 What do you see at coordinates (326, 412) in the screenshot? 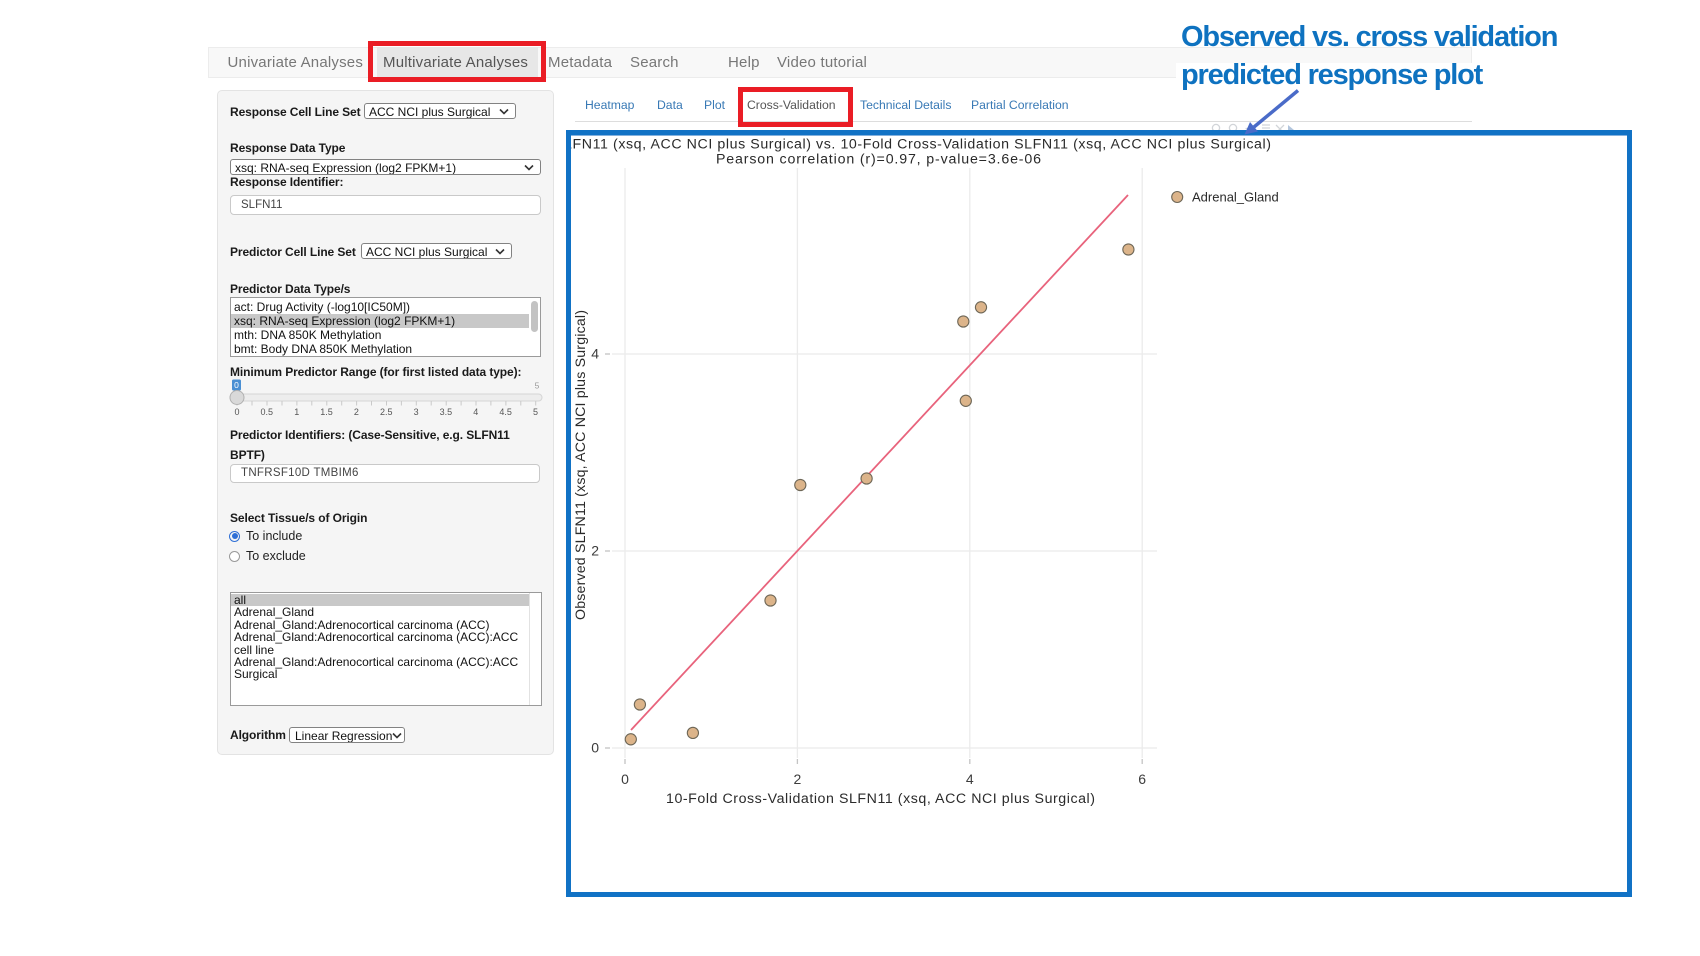
I see `svg-text: 1.5` at bounding box center [326, 412].